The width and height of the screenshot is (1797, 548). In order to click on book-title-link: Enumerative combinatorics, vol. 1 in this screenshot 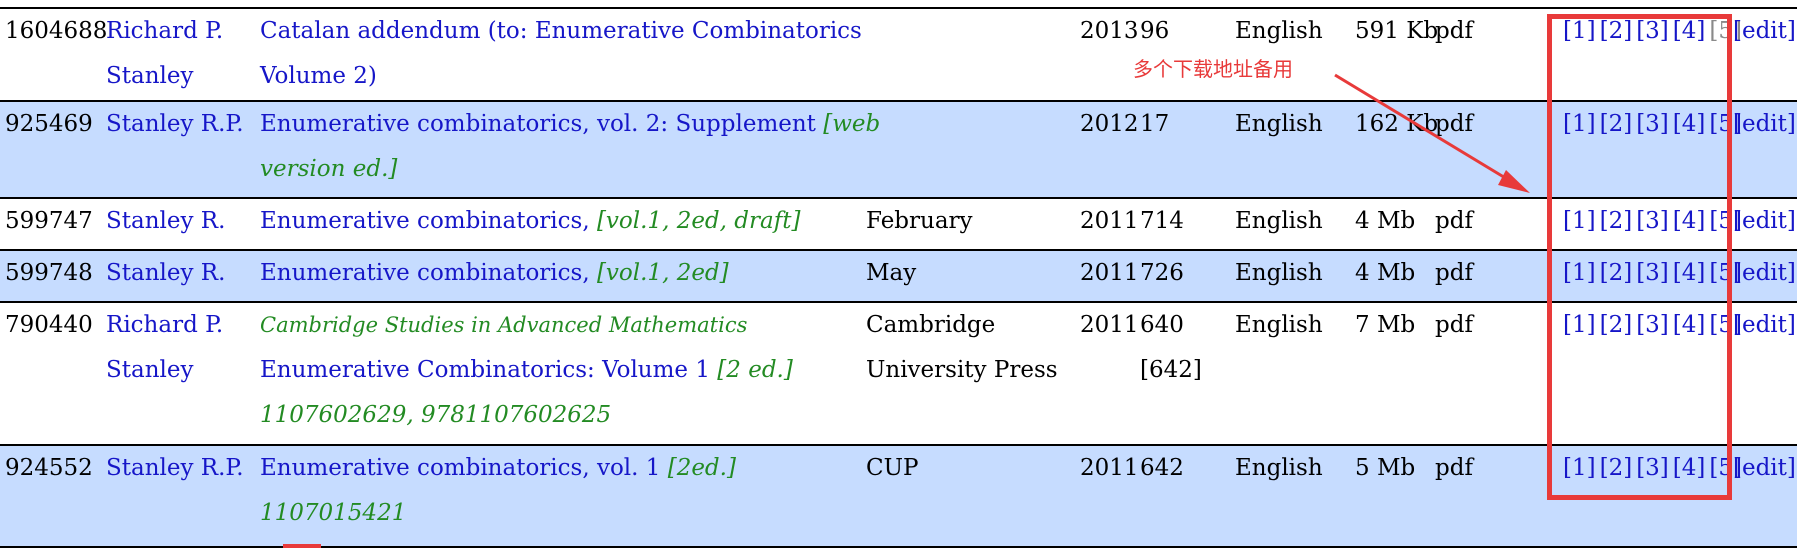, I will do `click(464, 468)`.